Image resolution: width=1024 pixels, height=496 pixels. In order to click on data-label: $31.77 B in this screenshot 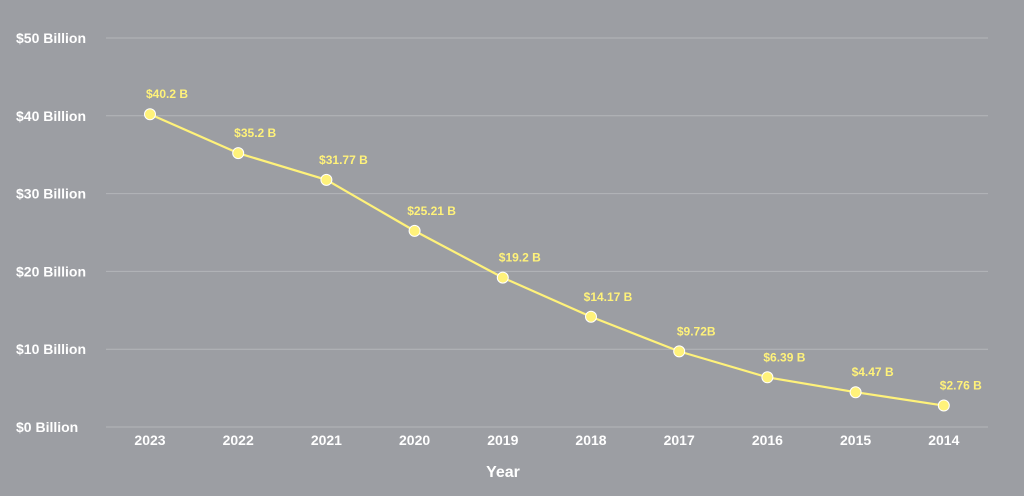, I will do `click(343, 160)`.